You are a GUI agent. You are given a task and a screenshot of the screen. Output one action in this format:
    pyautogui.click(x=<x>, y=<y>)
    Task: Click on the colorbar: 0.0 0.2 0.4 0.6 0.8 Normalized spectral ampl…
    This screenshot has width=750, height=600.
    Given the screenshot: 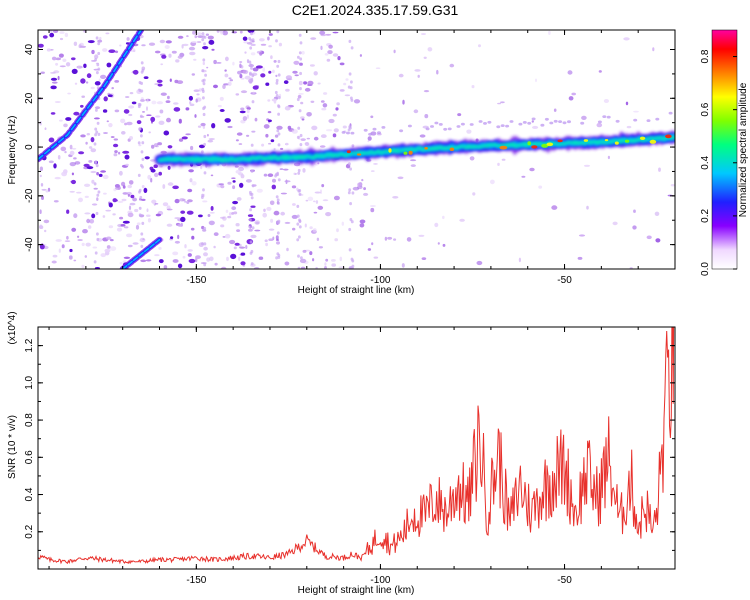 What is the action you would take?
    pyautogui.click(x=724, y=152)
    